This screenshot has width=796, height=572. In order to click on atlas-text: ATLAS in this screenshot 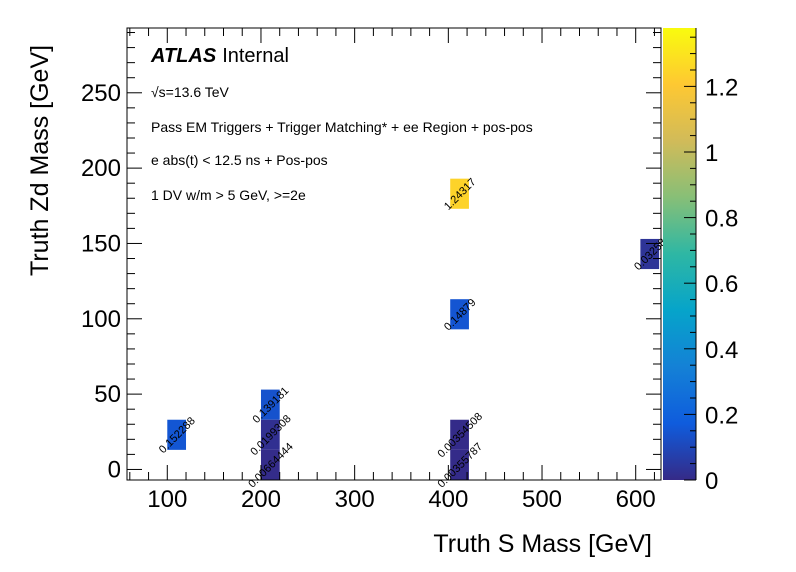, I will do `click(183, 56)`.